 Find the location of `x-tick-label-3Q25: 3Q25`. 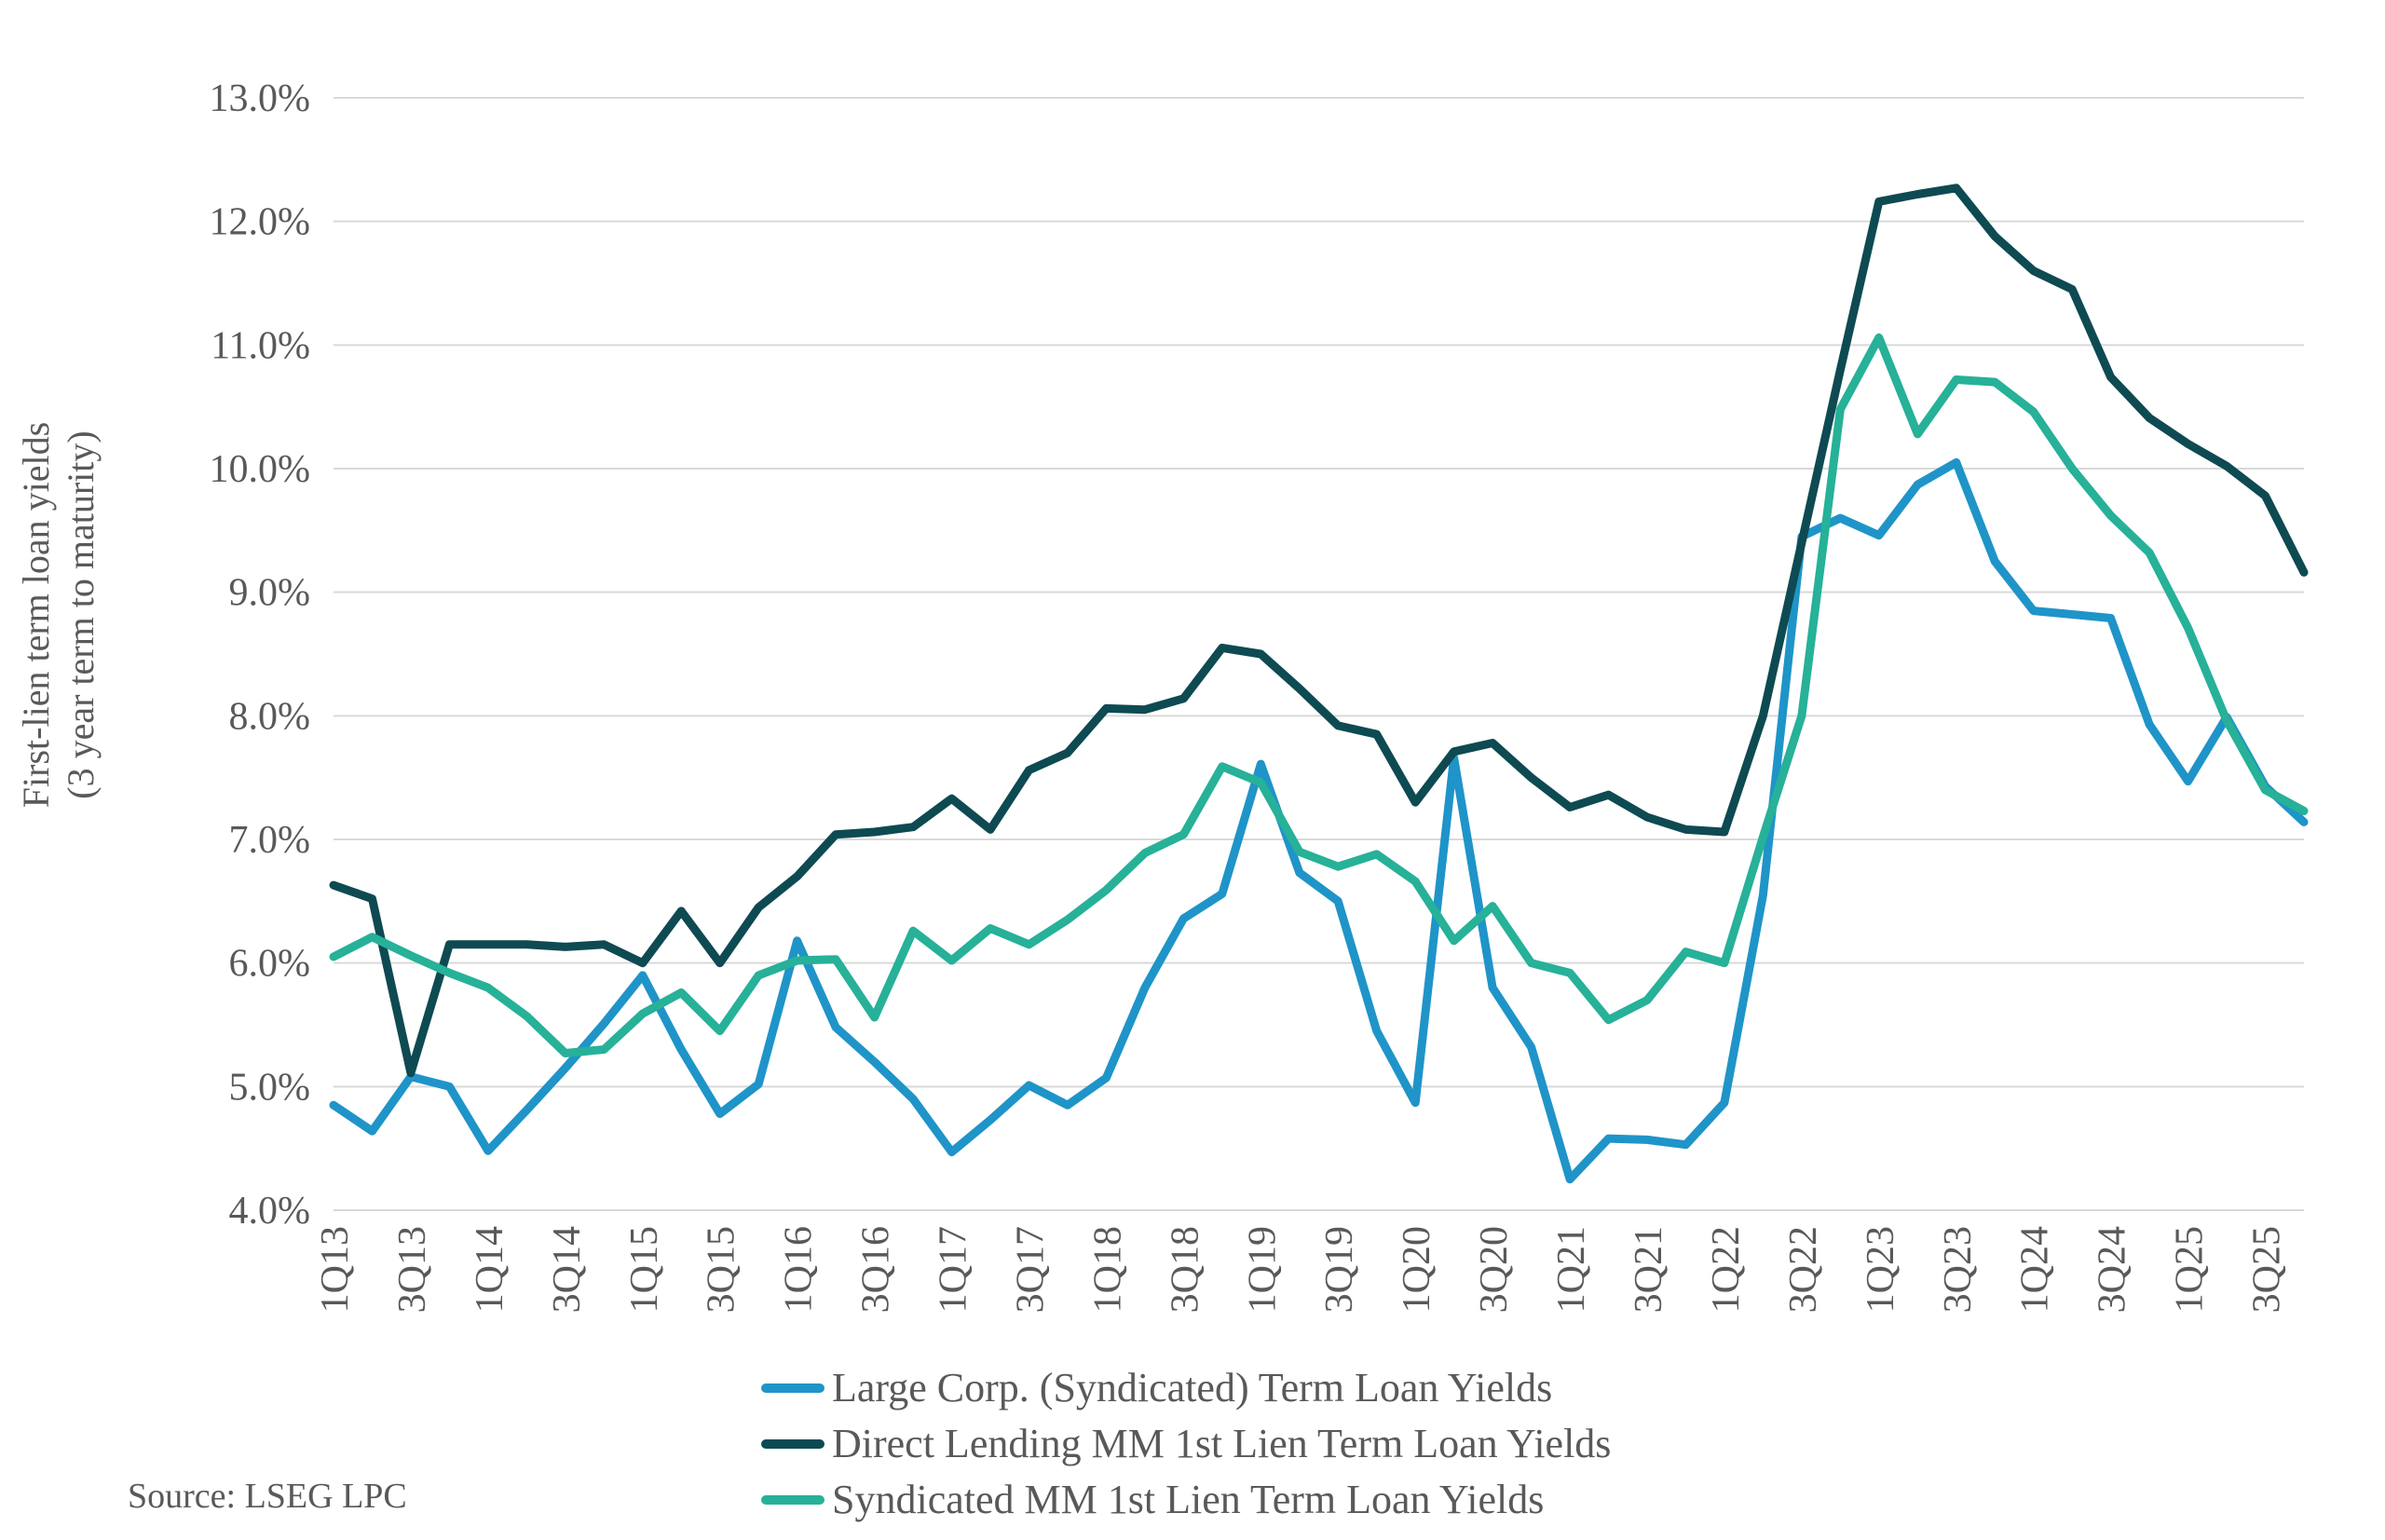

x-tick-label-3Q25: 3Q25 is located at coordinates (2267, 1269).